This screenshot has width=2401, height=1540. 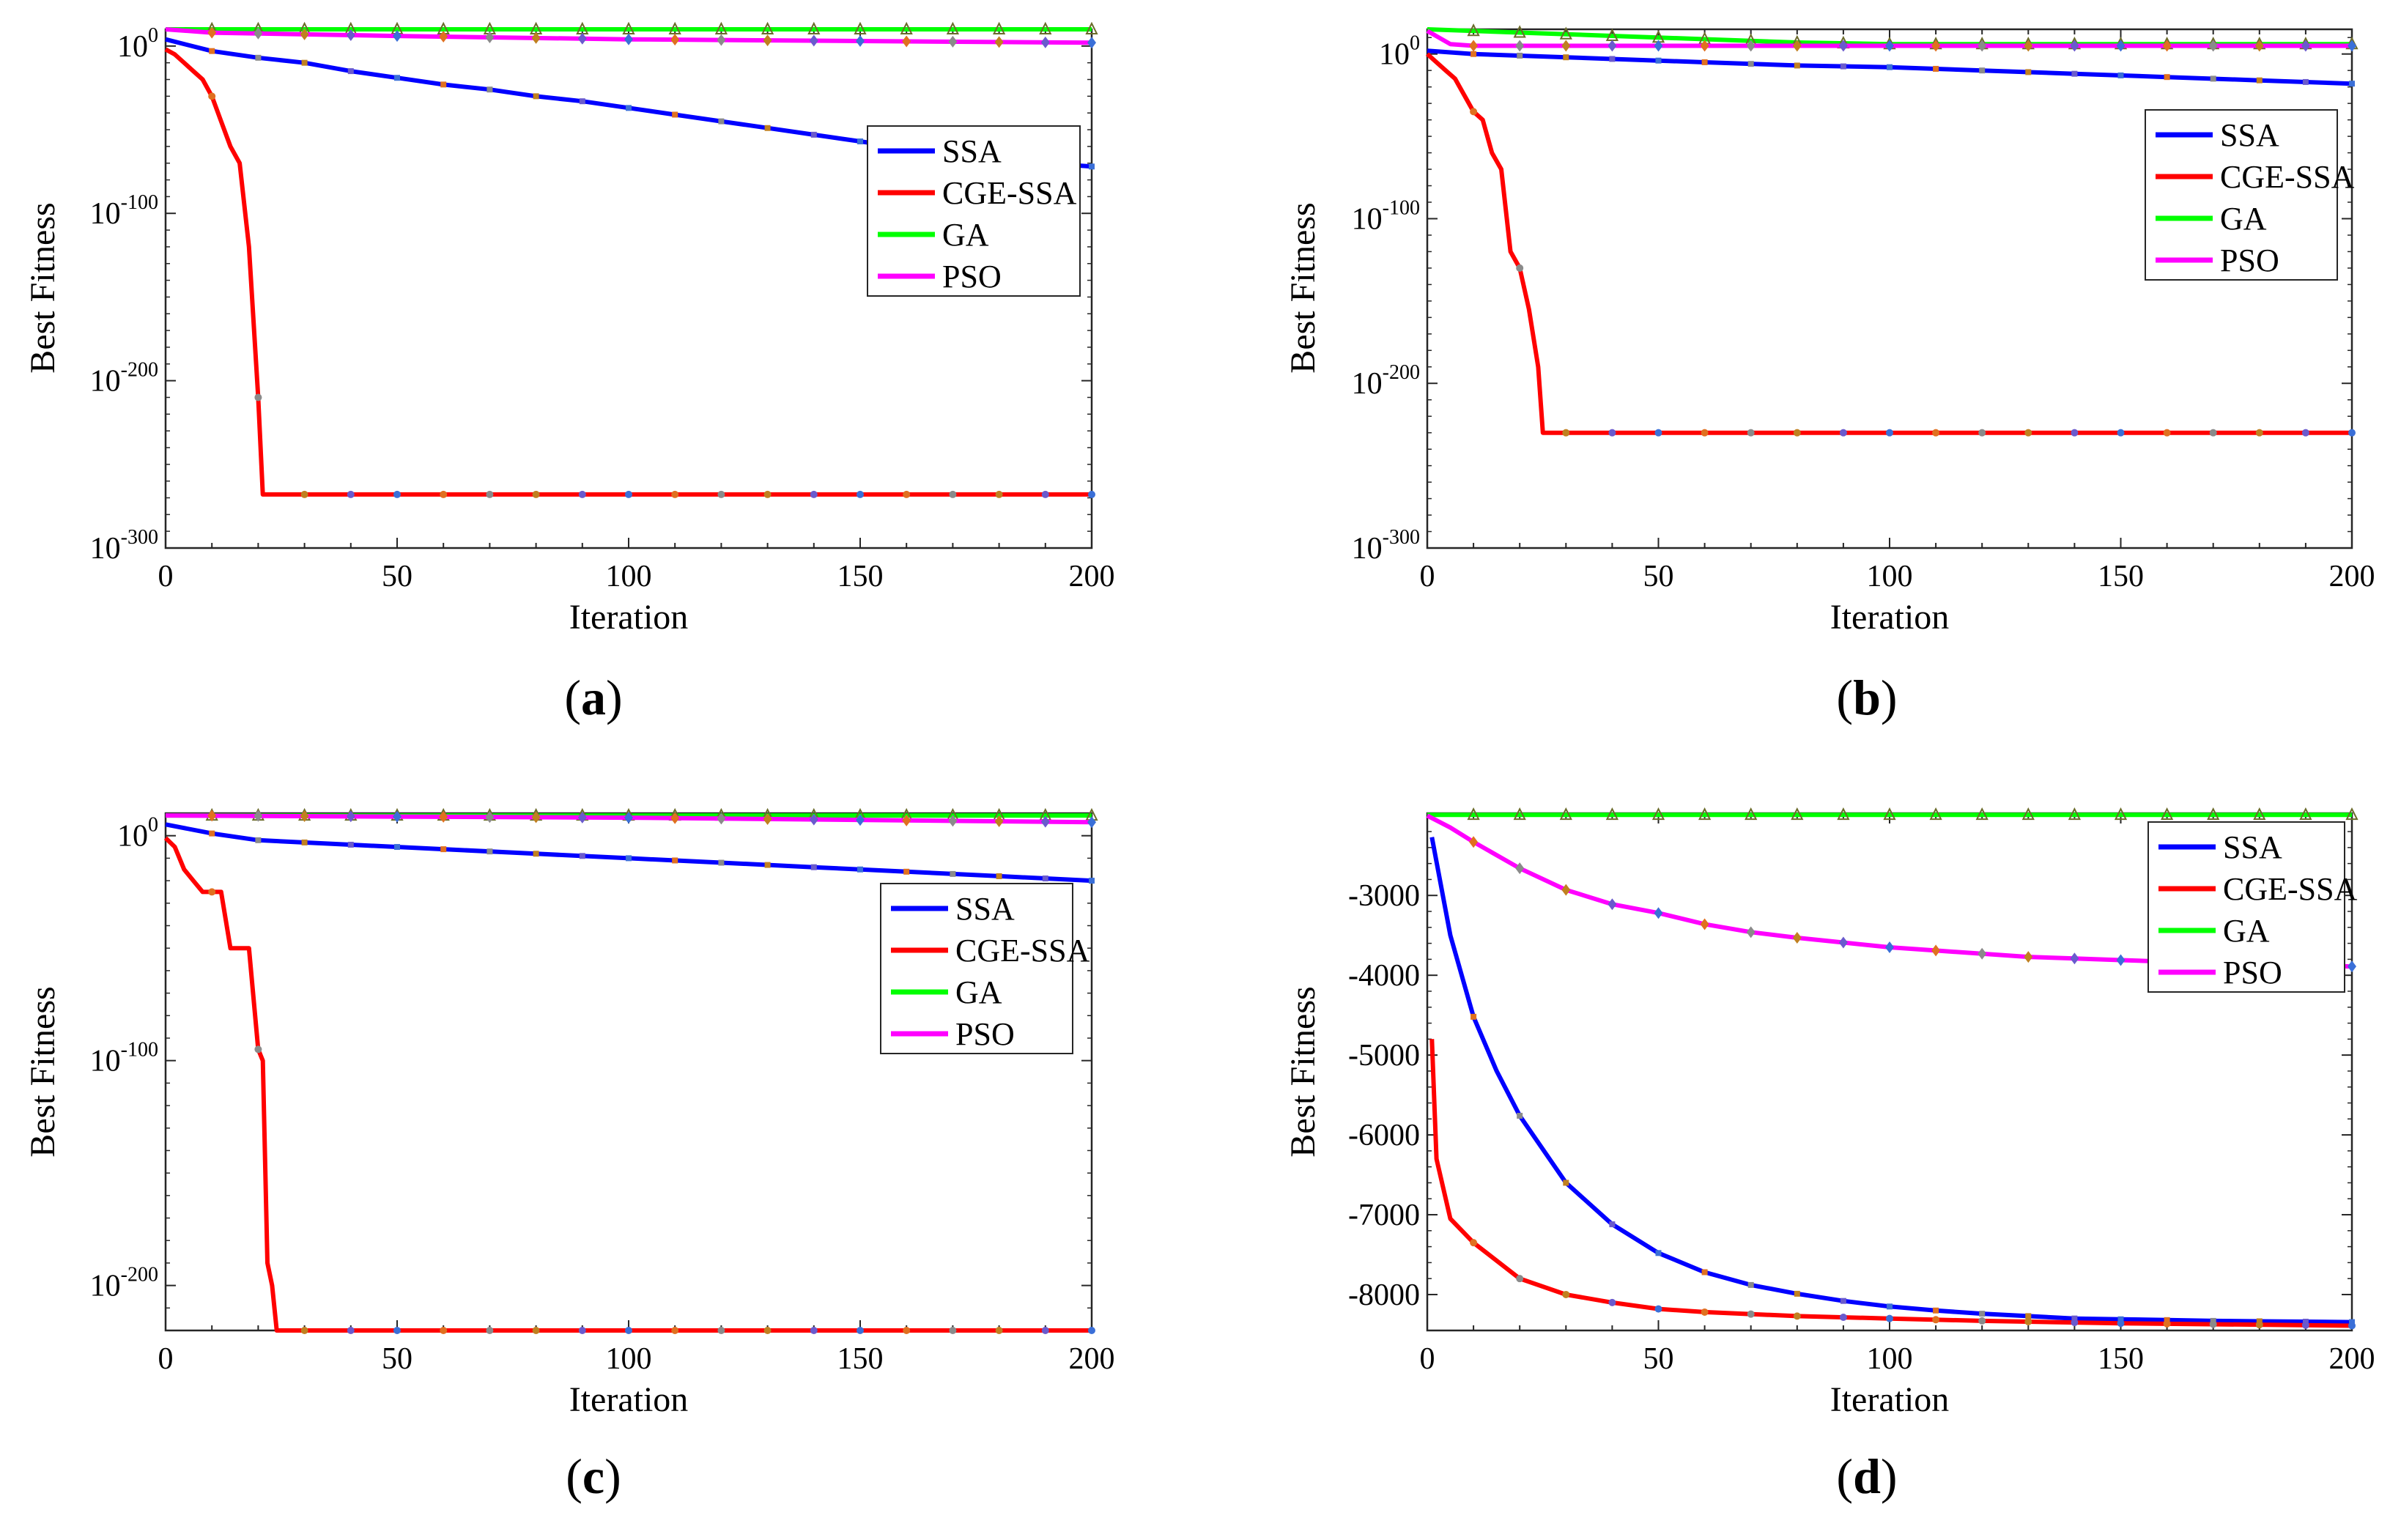 I want to click on legend-label-cge-ssa: CGE-SSA, so click(x=2287, y=177).